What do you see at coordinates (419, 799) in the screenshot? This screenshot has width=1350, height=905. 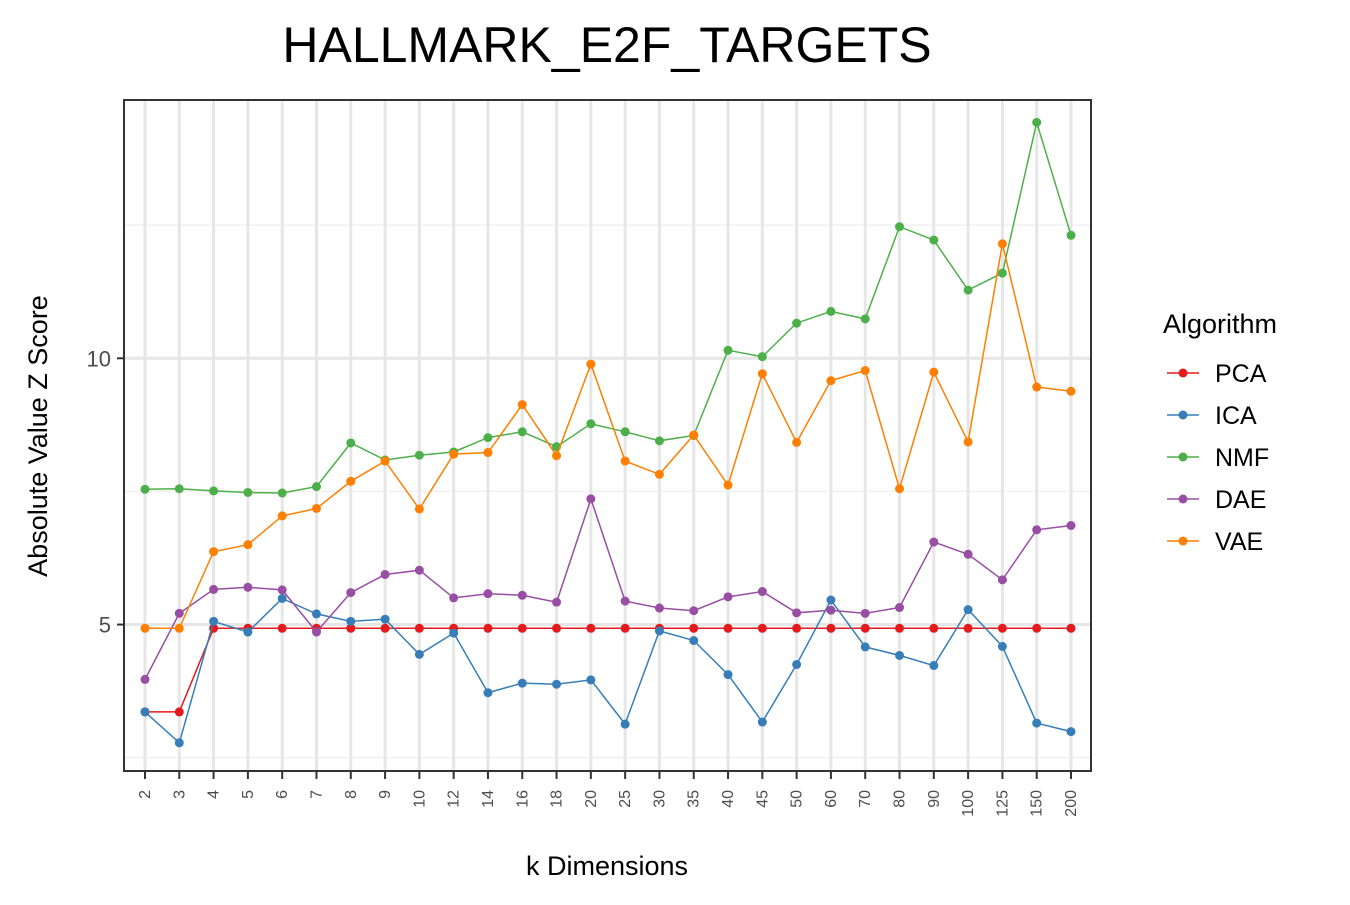 I see `x-tick-label: 10` at bounding box center [419, 799].